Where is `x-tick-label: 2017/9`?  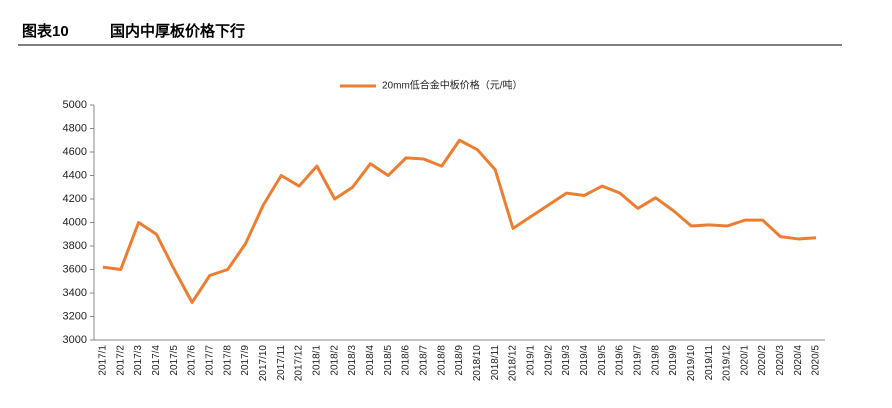 x-tick-label: 2017/9 is located at coordinates (245, 360).